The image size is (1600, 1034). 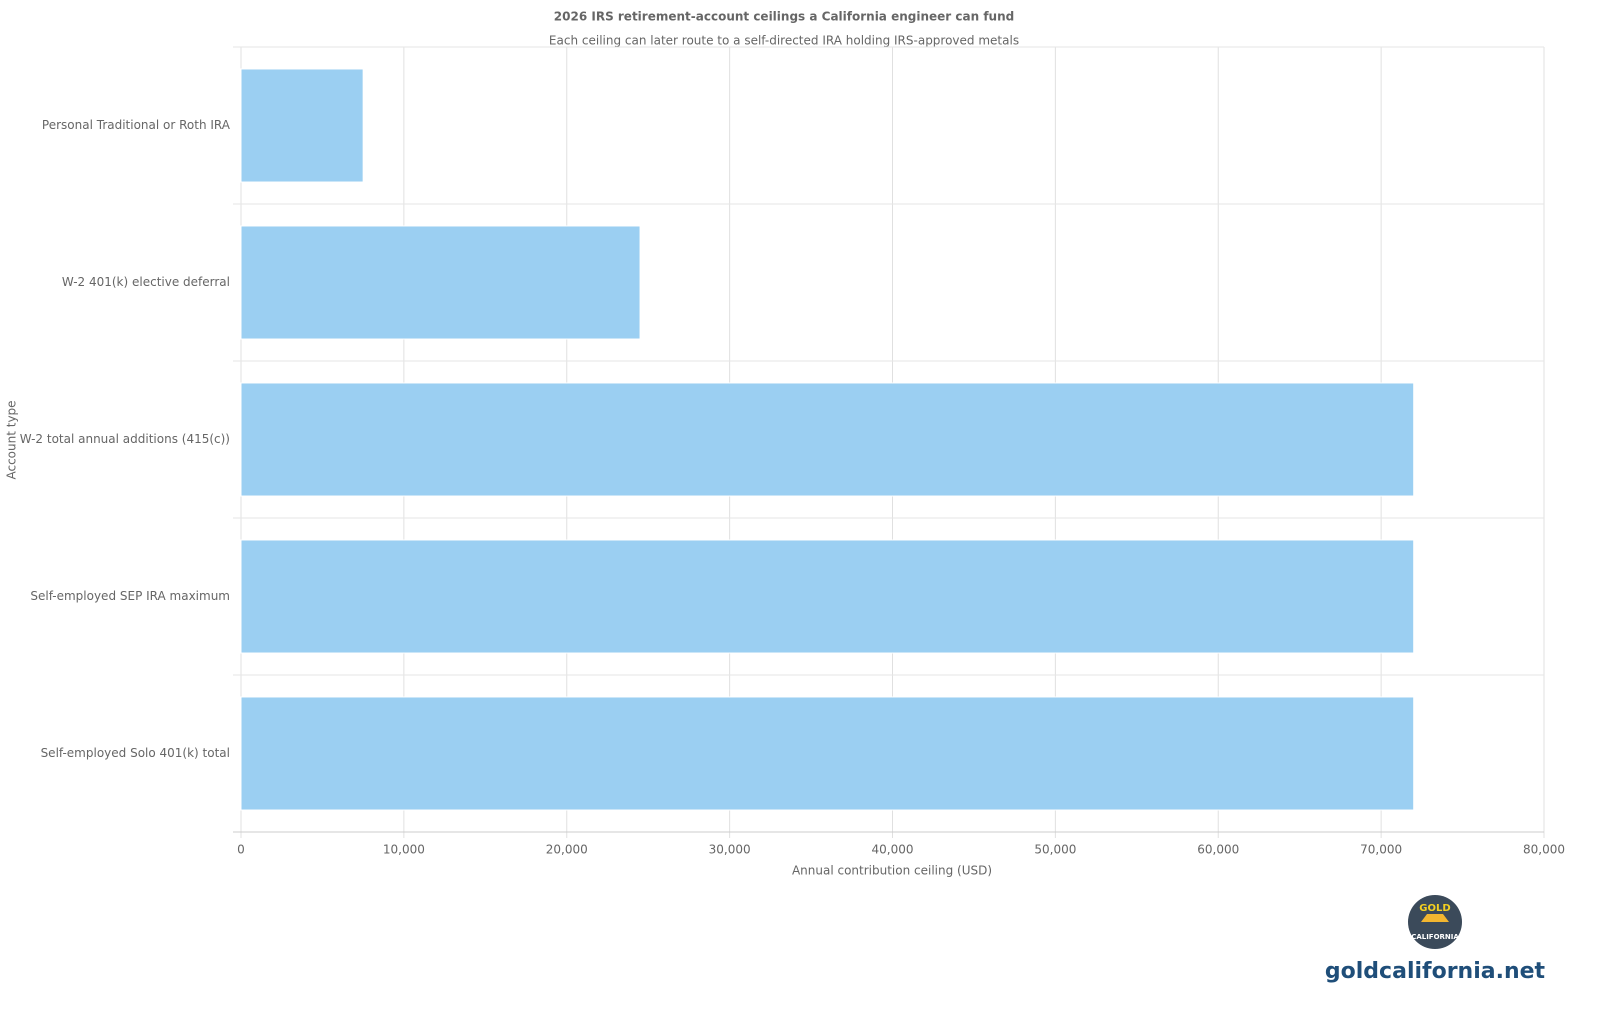 I want to click on y-axis-label: Account type, so click(x=12, y=439).